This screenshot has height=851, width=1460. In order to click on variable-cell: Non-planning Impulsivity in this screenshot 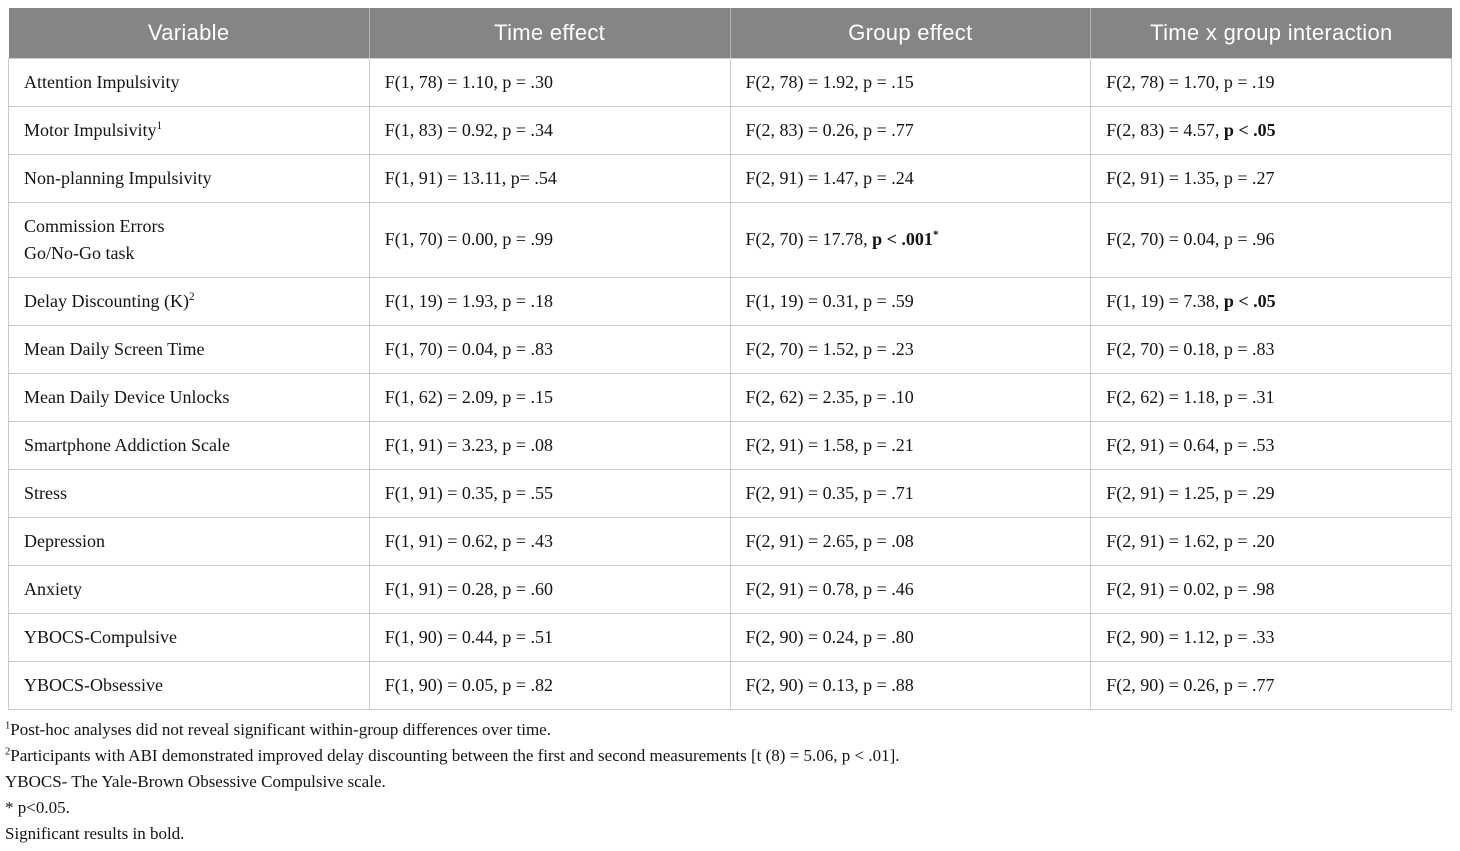, I will do `click(189, 178)`.